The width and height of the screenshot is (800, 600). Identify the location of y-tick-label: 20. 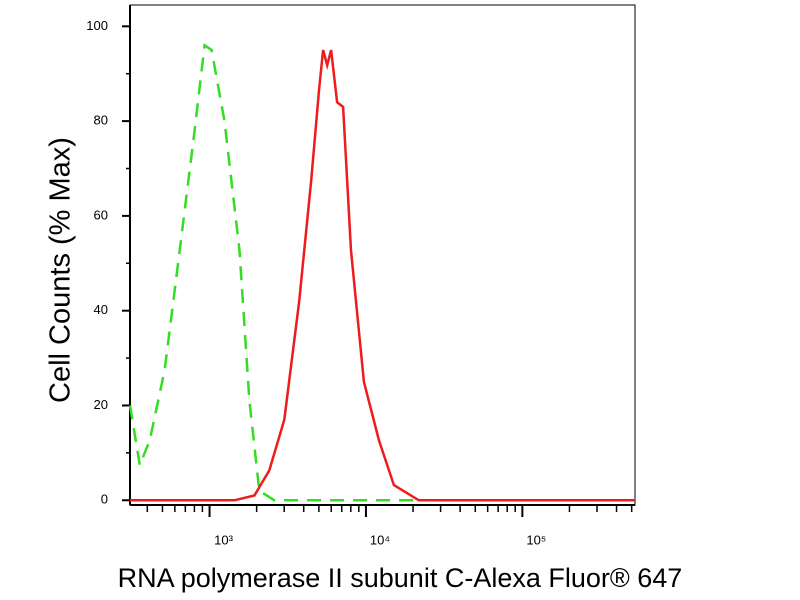
(101, 404).